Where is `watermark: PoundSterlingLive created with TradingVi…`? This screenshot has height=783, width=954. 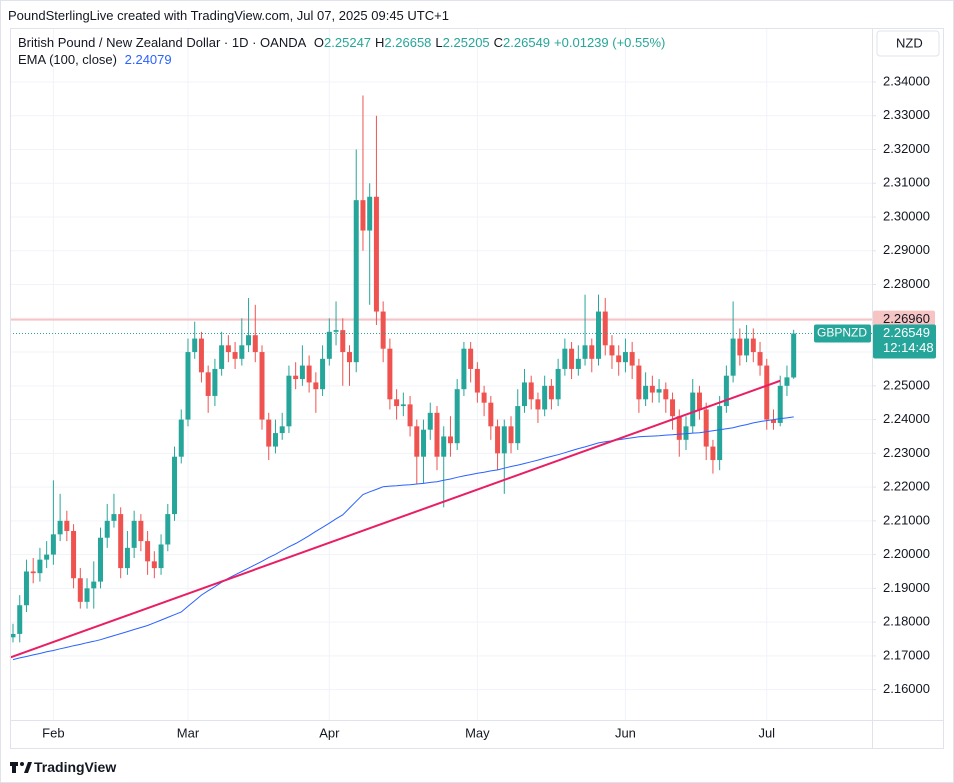 watermark: PoundSterlingLive created with TradingVi… is located at coordinates (228, 15).